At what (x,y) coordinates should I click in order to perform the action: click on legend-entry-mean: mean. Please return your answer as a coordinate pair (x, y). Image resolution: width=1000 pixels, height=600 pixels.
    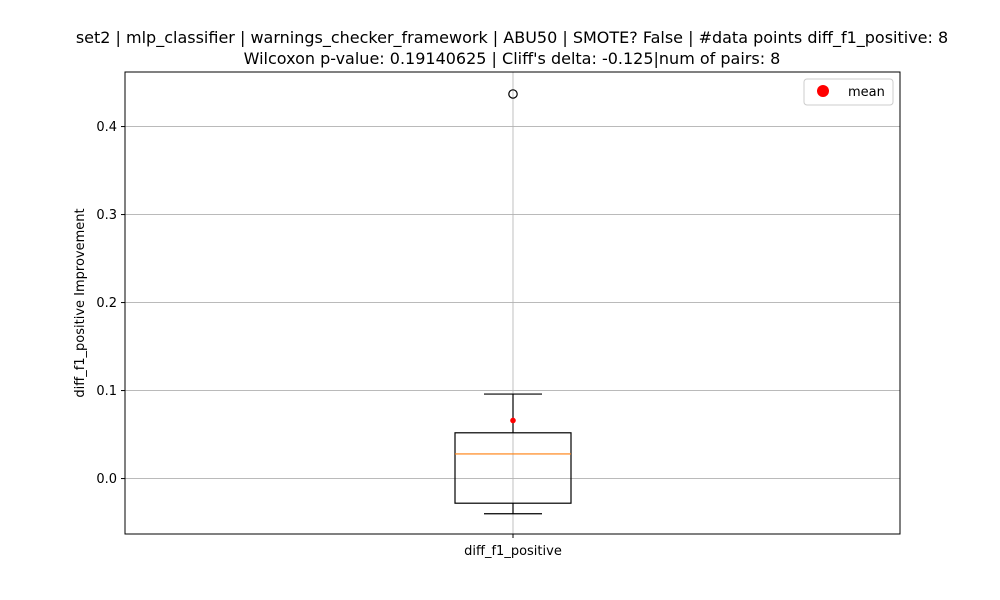
    Looking at the image, I should click on (866, 92).